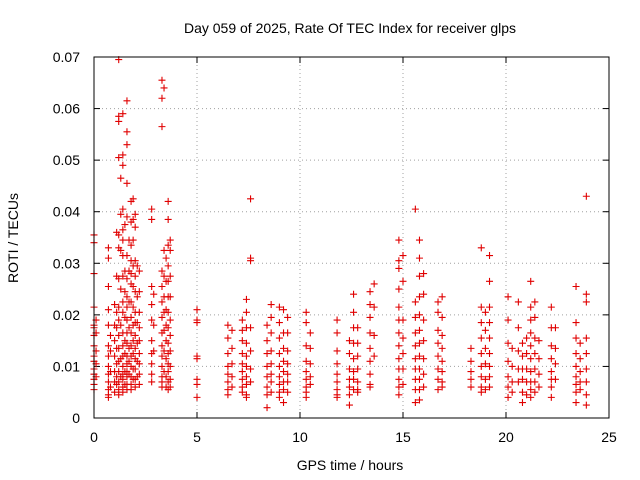  Describe the element at coordinates (506, 437) in the screenshot. I see `x-tick-label: 20` at that location.